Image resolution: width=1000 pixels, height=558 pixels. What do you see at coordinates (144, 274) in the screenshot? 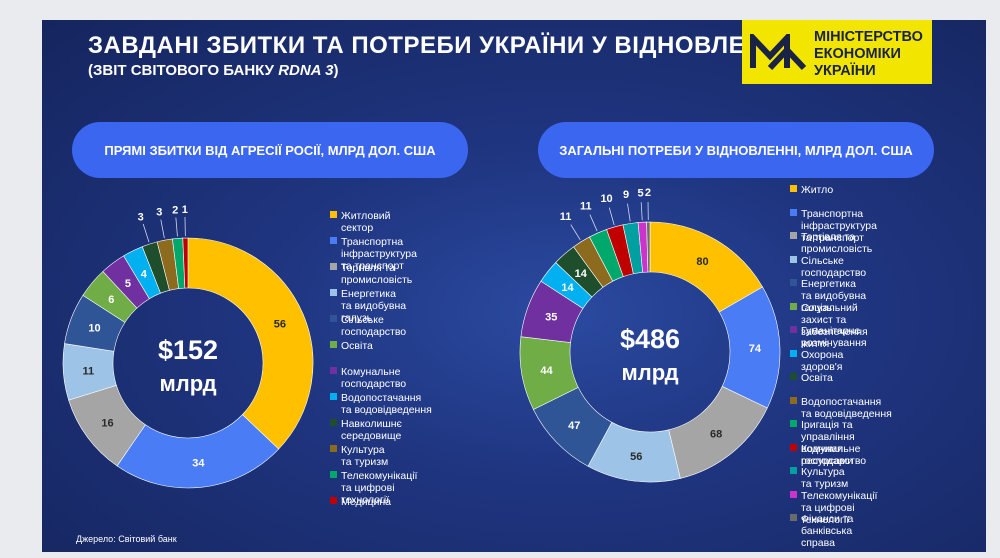
I see `damages-data-label-8: 4` at bounding box center [144, 274].